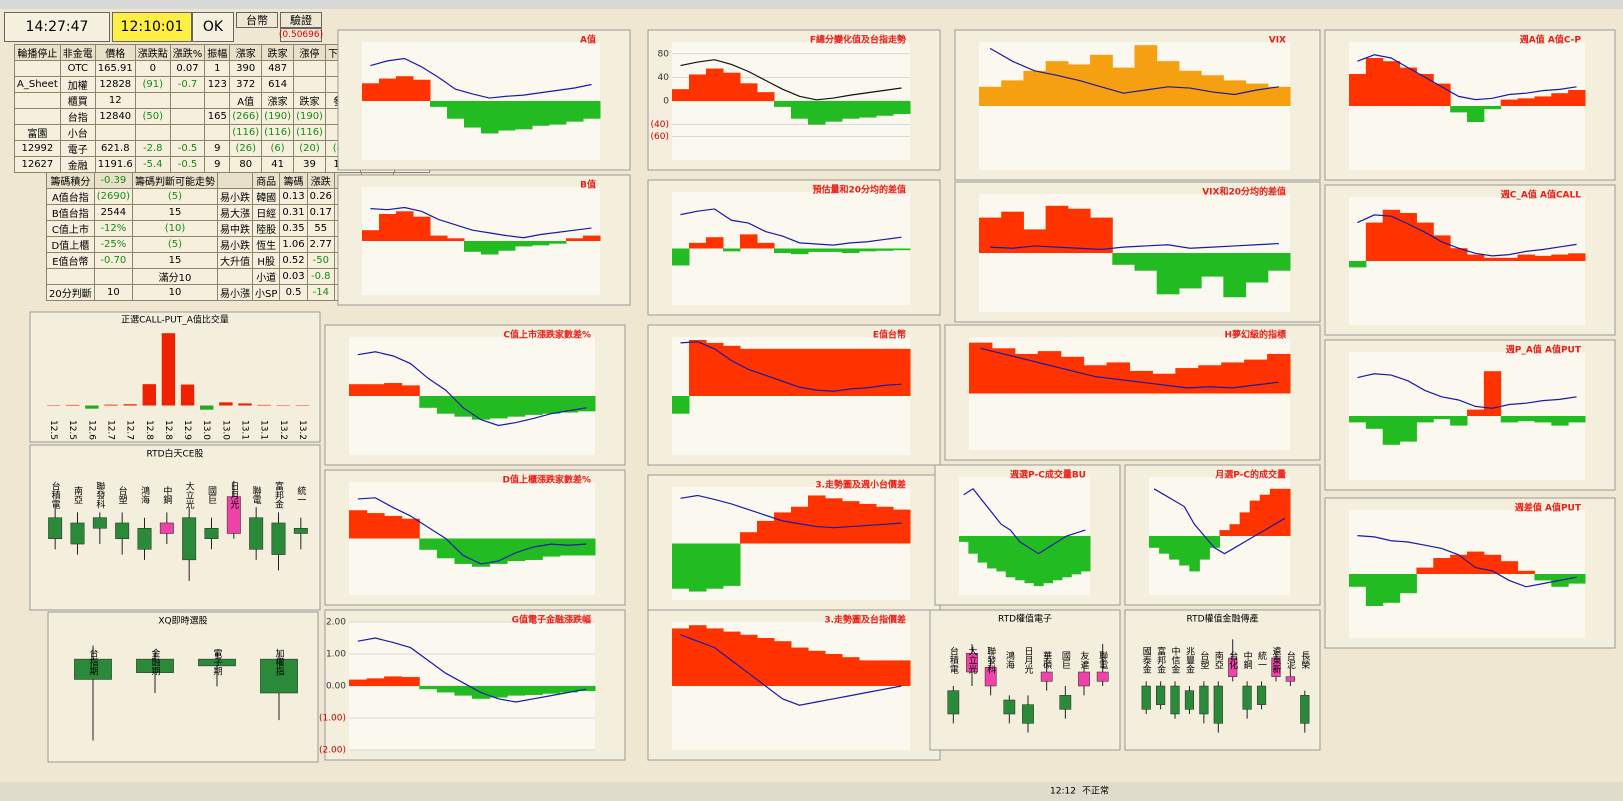 The height and width of the screenshot is (801, 1623). I want to click on panel-title: 預估量和20分均的差值, so click(859, 190).